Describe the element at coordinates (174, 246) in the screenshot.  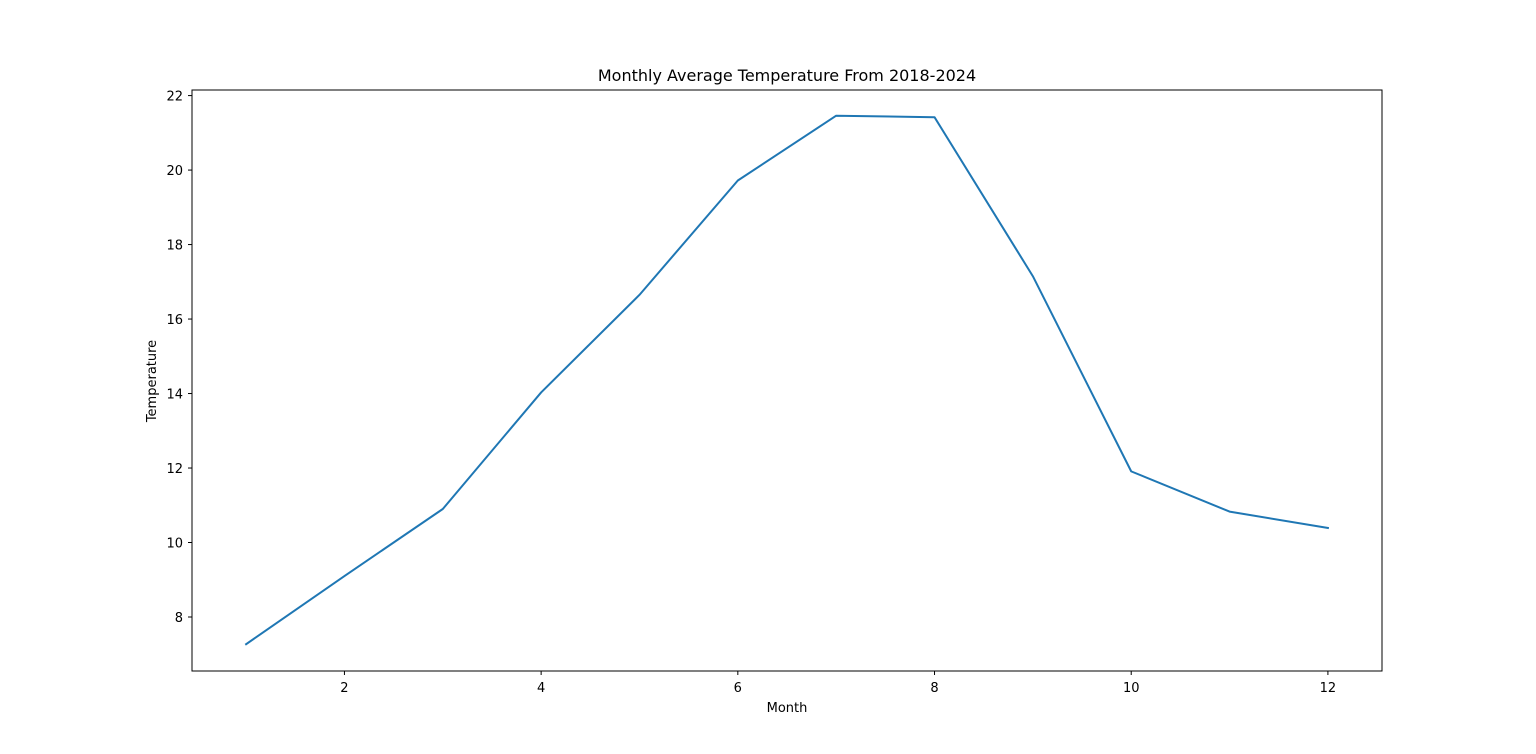
I see `y-tick-label: 18` at that location.